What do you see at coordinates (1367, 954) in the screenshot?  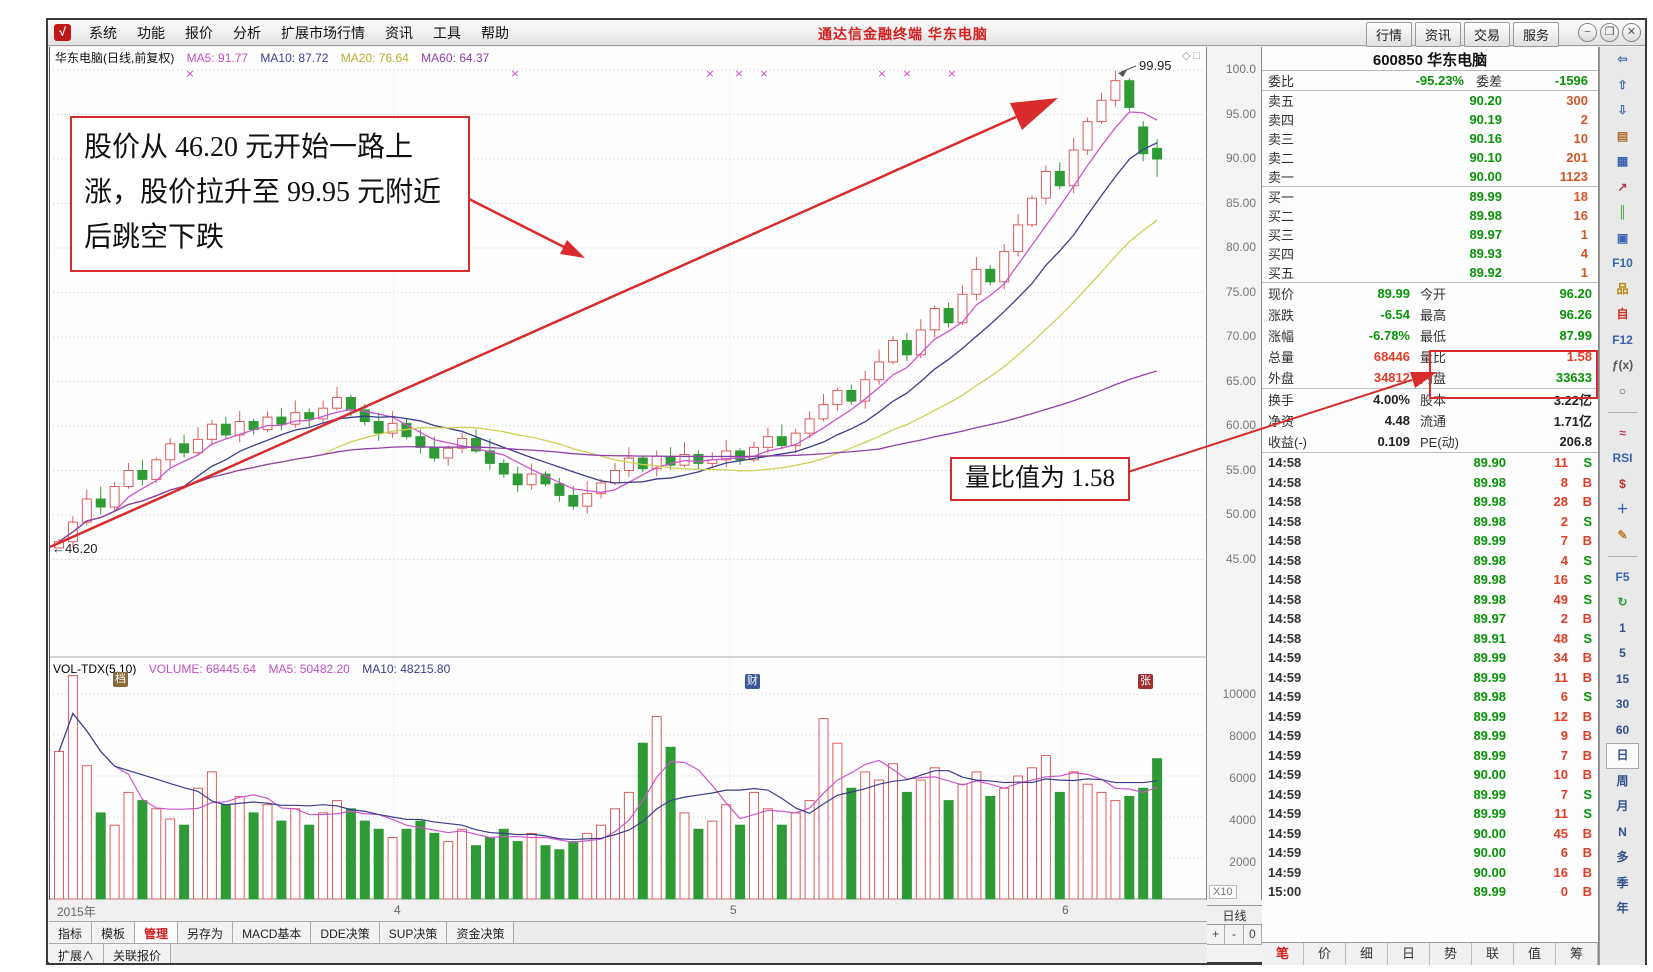 I see `quote-tab-细: 细` at bounding box center [1367, 954].